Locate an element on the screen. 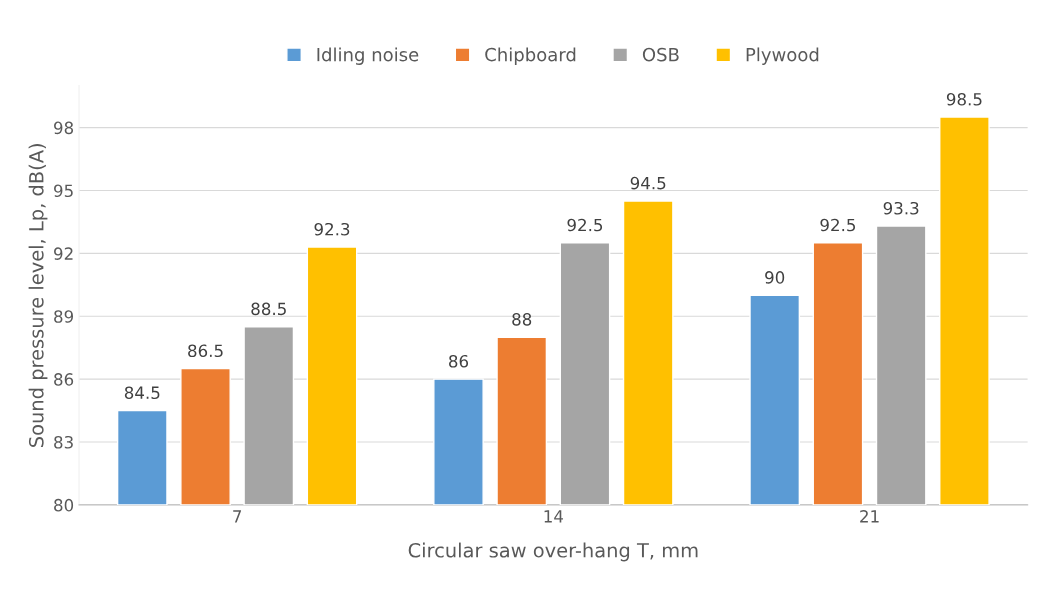 Image resolution: width=1054 pixels, height=612 pixels. y-tick-label: 83 is located at coordinates (63, 442).